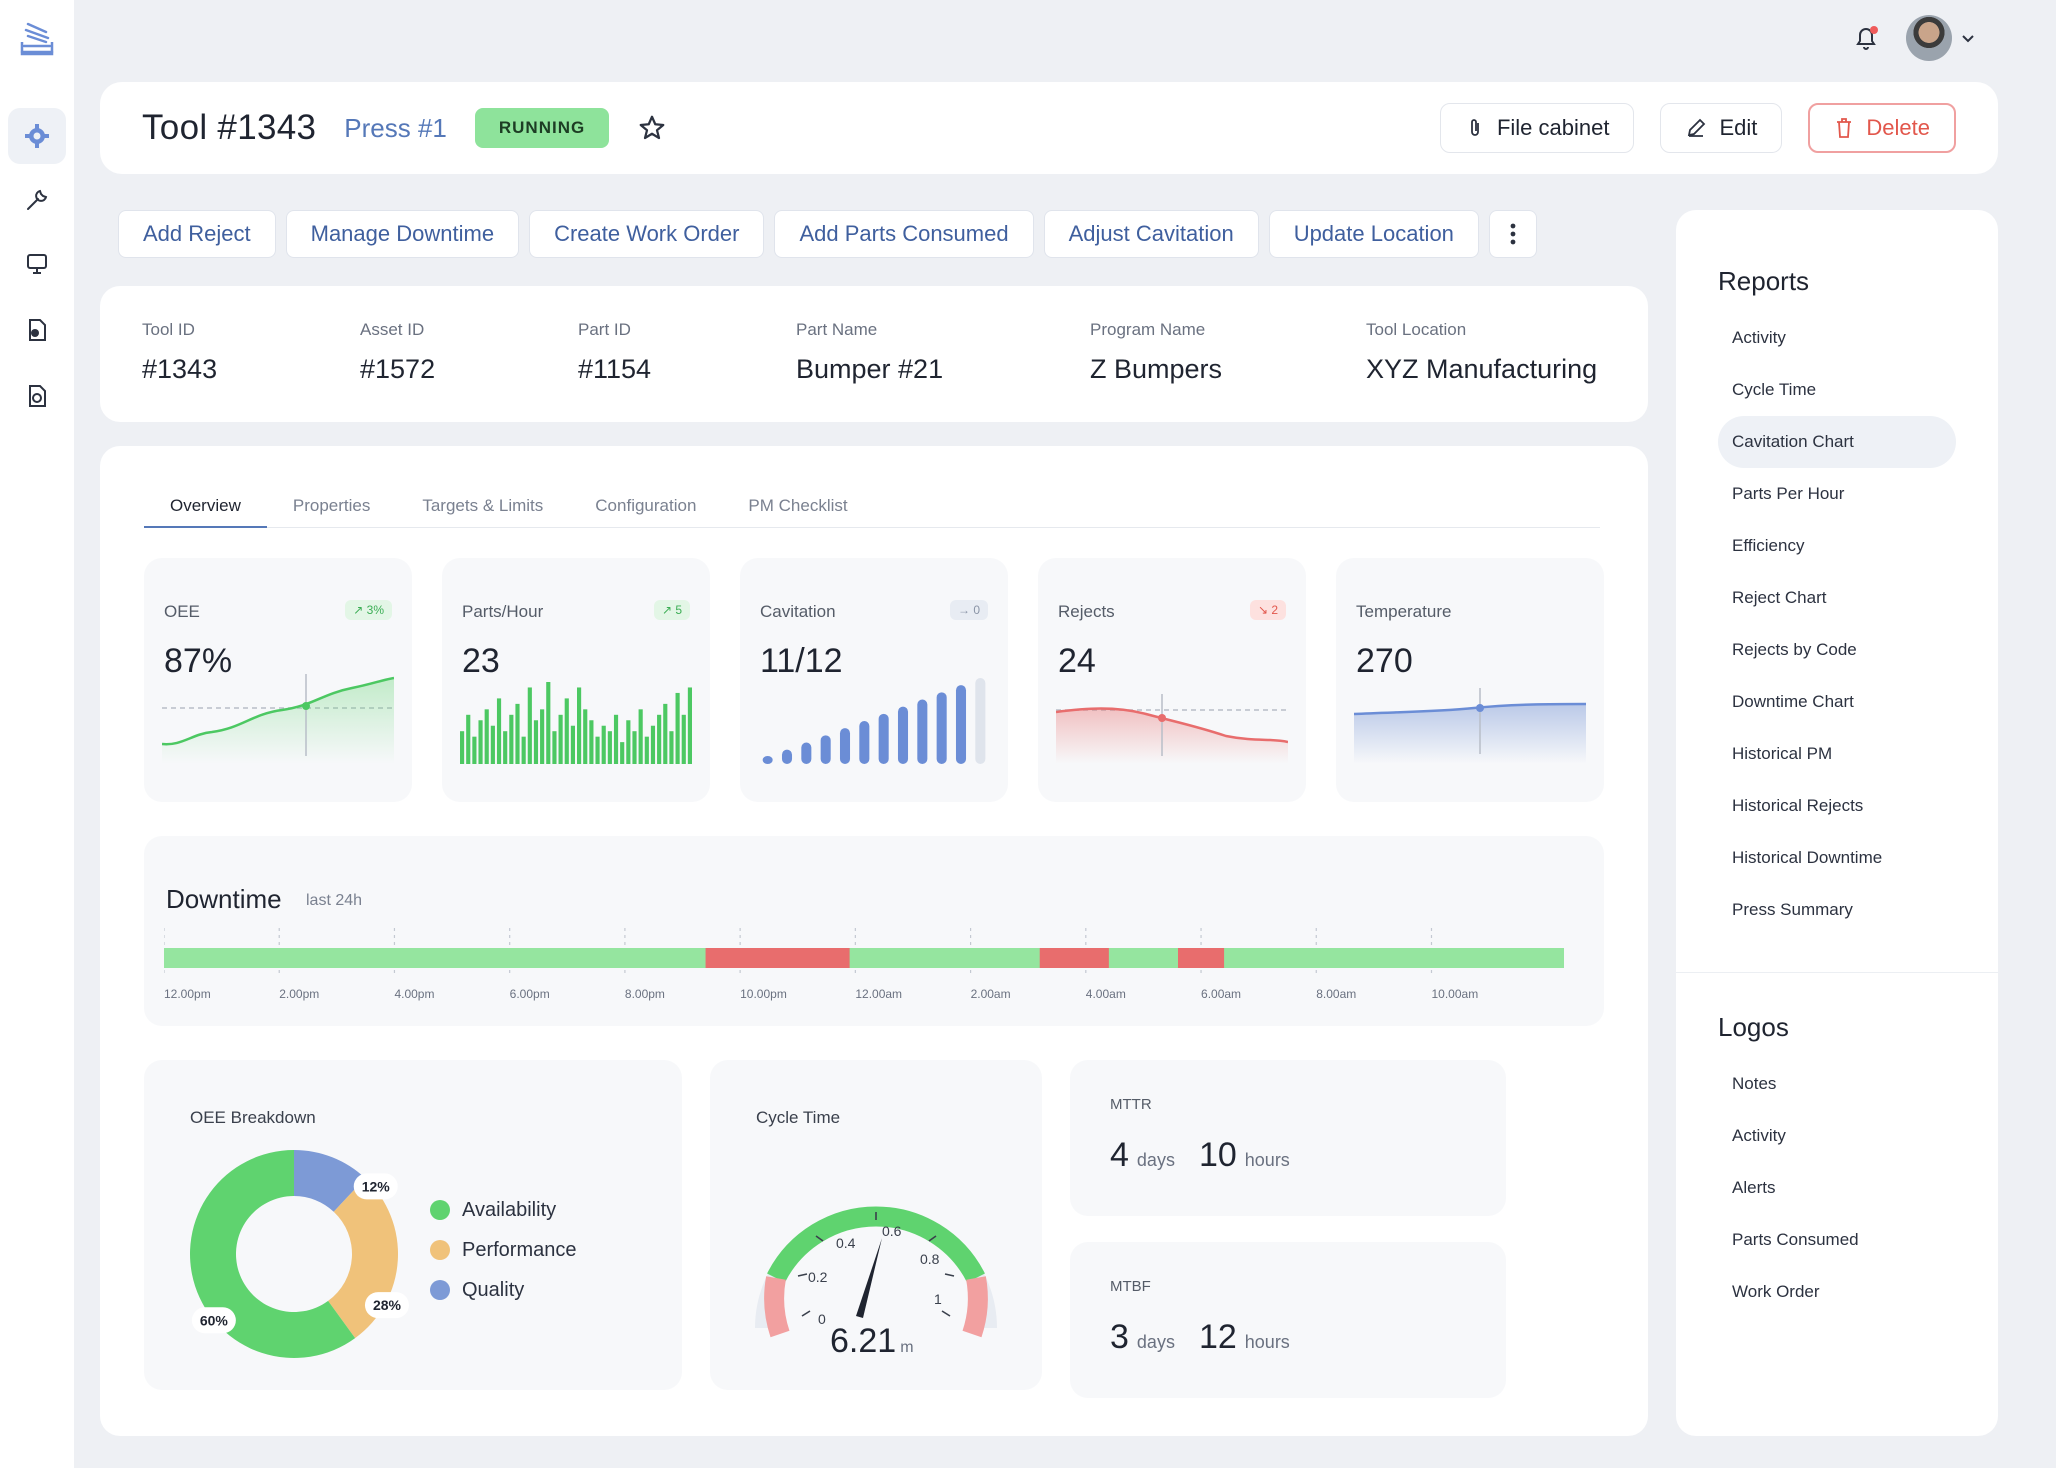 This screenshot has width=2056, height=1468. Describe the element at coordinates (1866, 38) in the screenshot. I see `notifications-button` at that location.